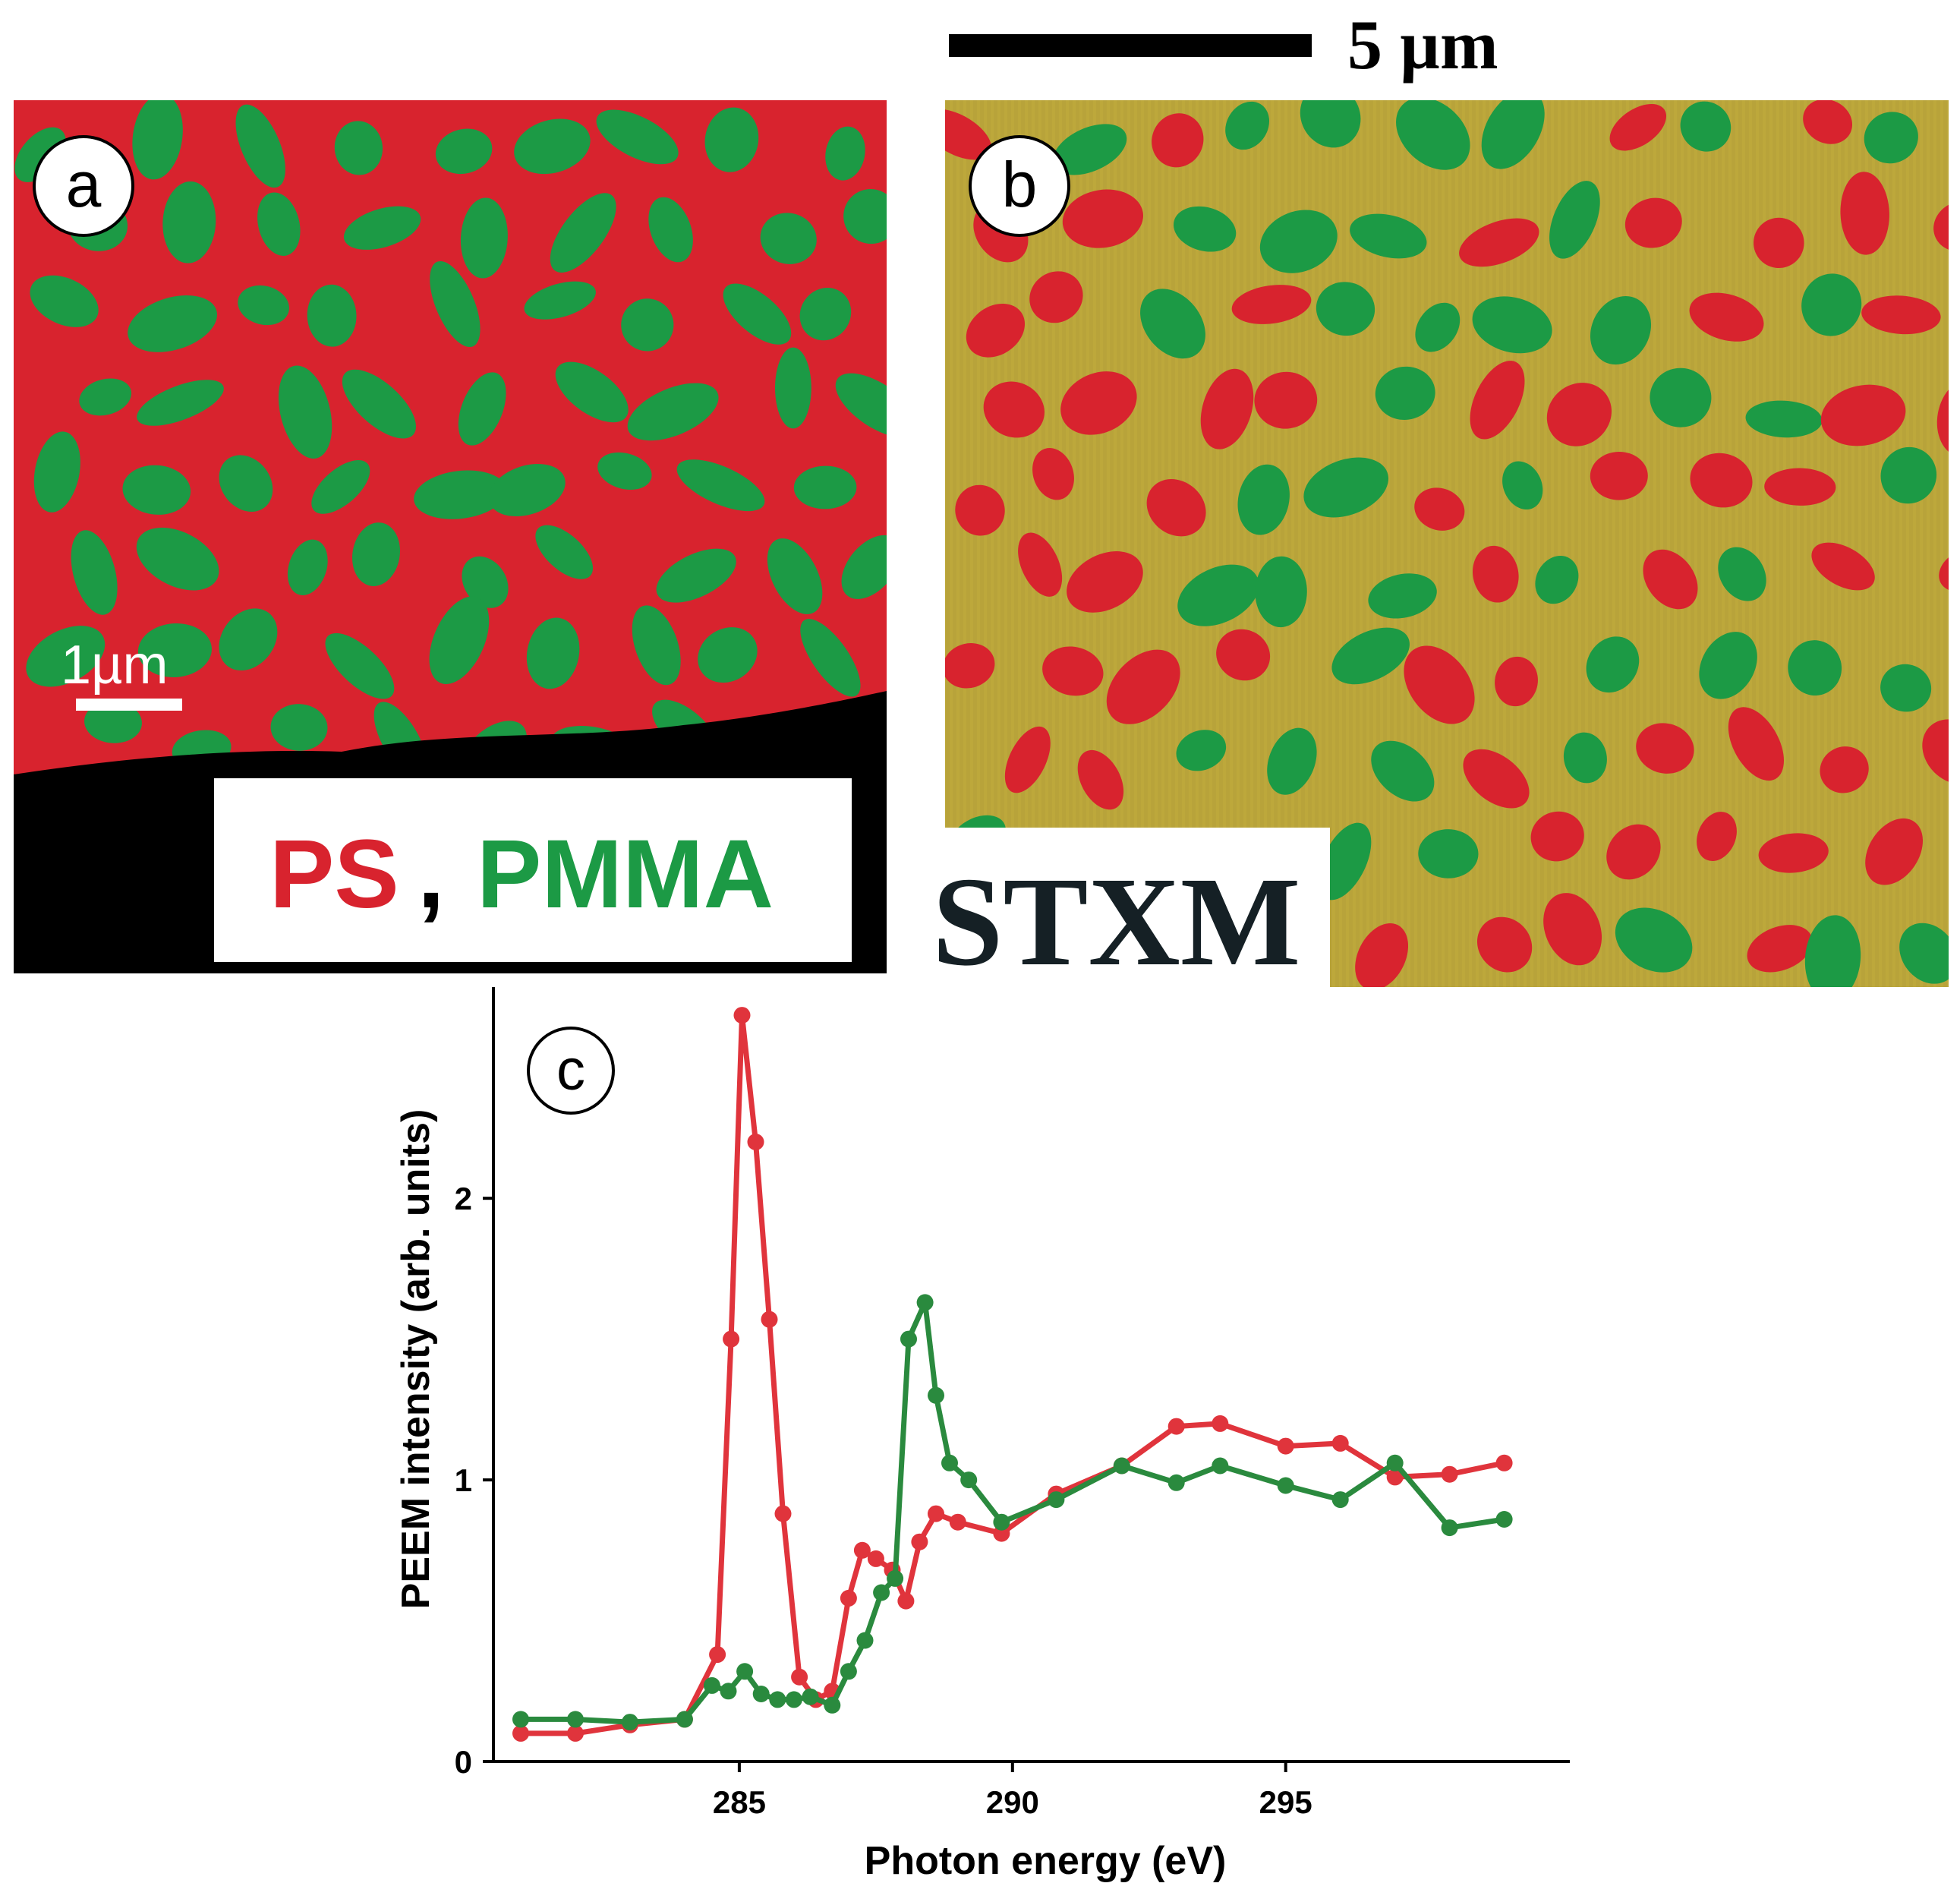 This screenshot has height=1902, width=1960. What do you see at coordinates (625, 874) in the screenshot?
I see `panel-a-legend-pmma: PMMA` at bounding box center [625, 874].